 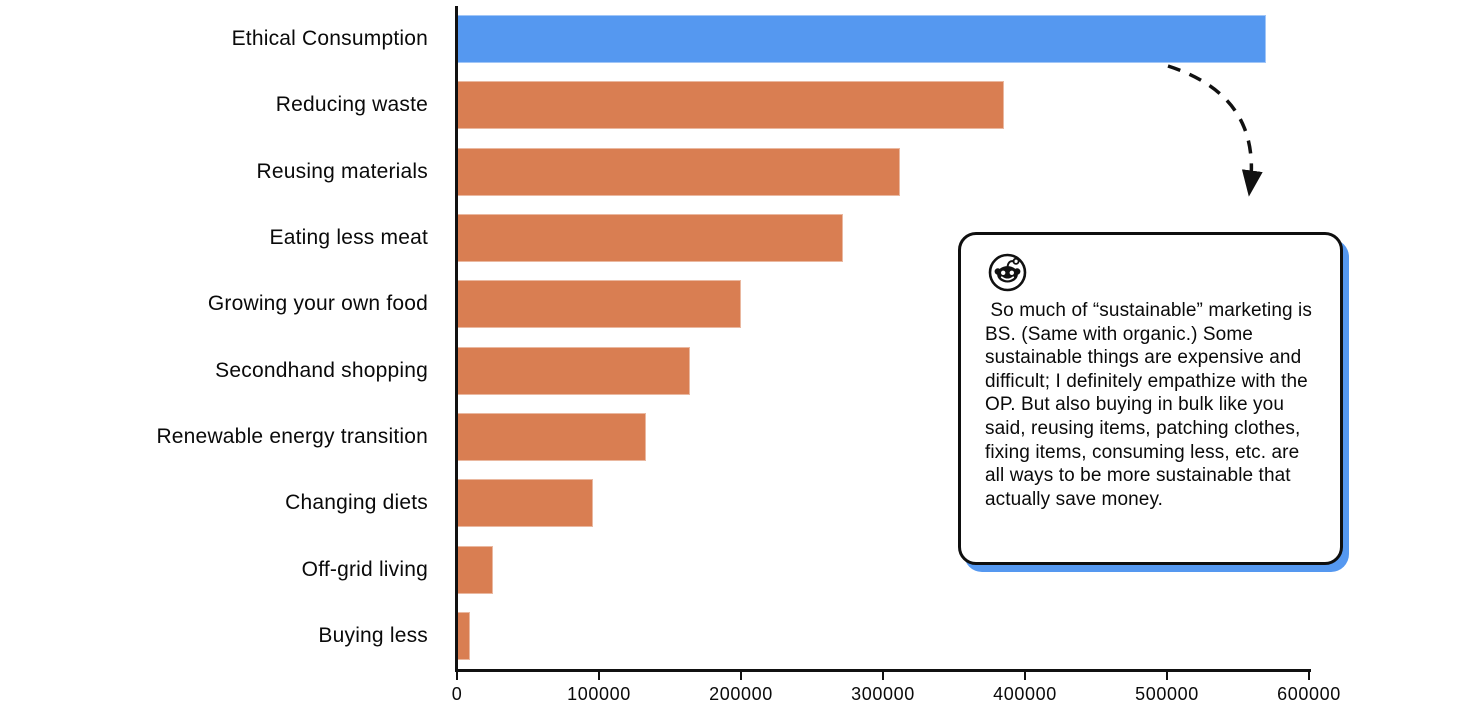 I want to click on category-label: Renewable energy transition, so click(x=292, y=436).